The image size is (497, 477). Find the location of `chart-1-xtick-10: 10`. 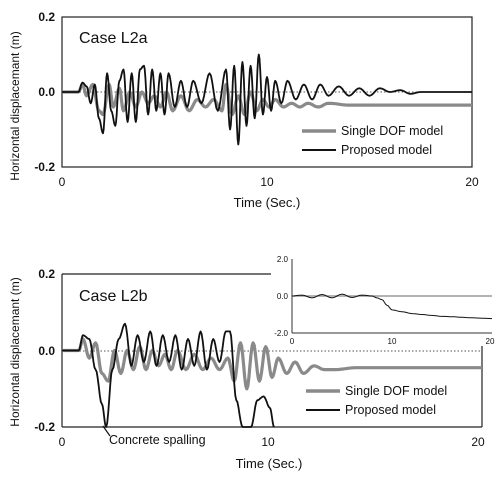

chart-1-xtick-10: 10 is located at coordinates (267, 182).